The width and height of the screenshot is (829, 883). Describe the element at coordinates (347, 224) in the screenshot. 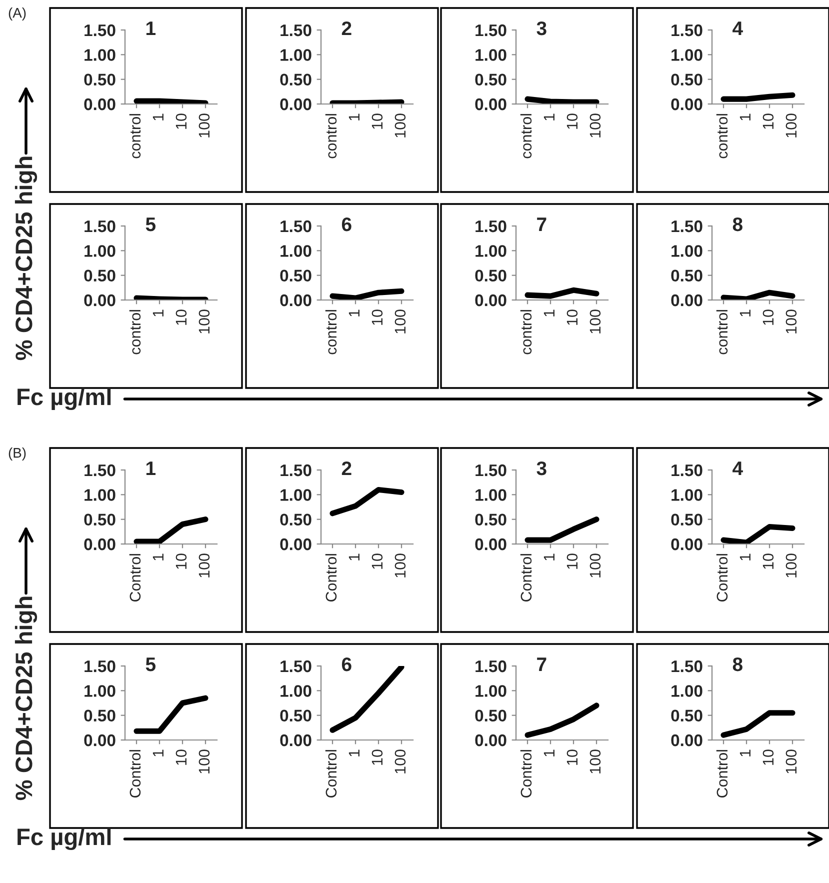

I see `chart-title: 6` at that location.